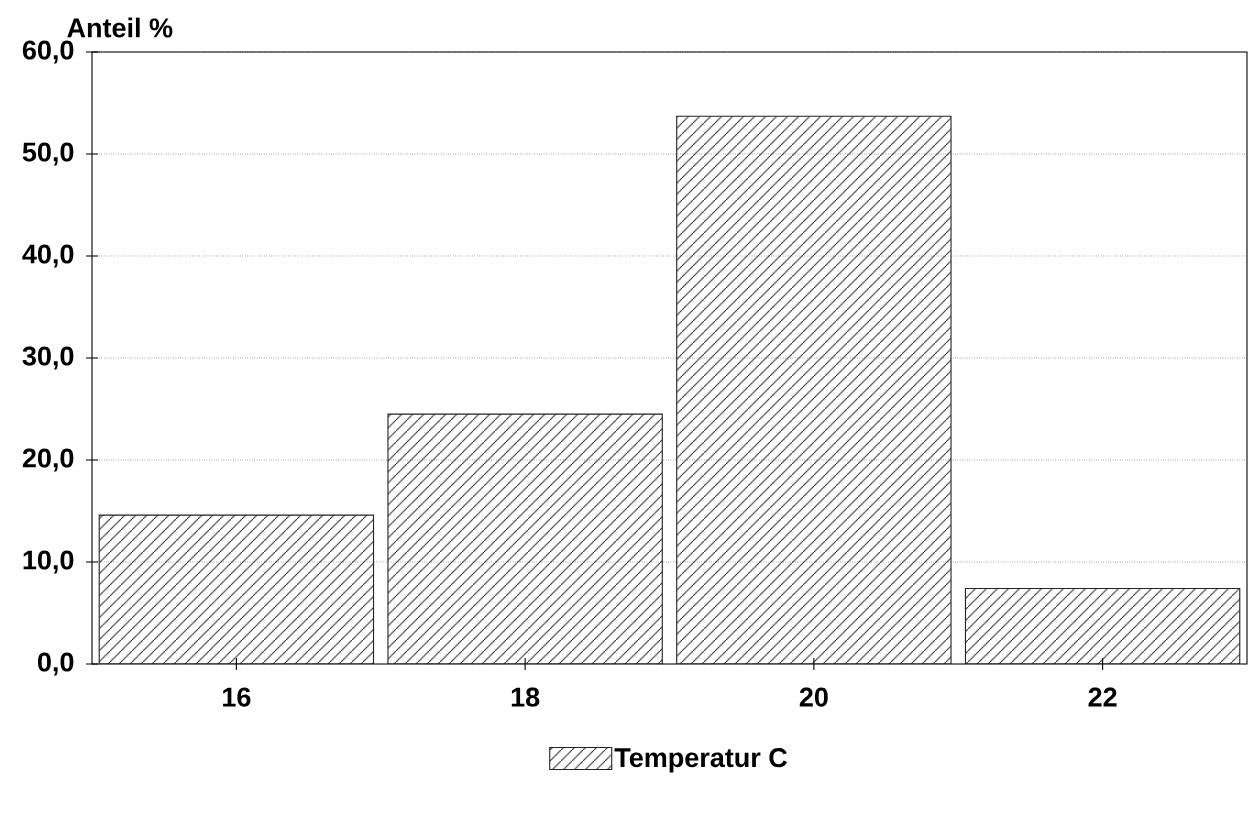  I want to click on y-tick-label: 10,0, so click(48, 562).